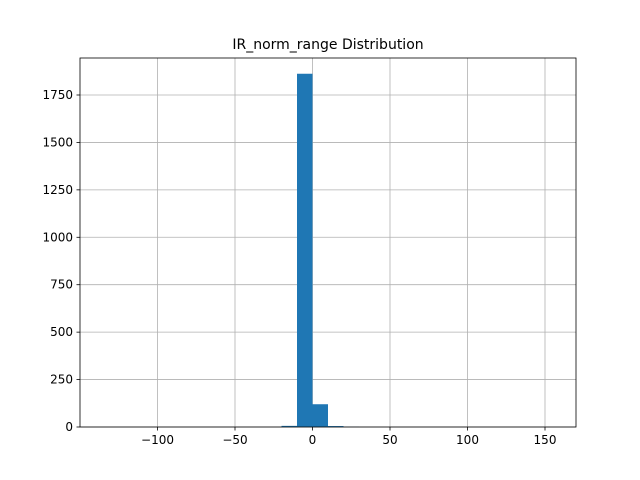 This screenshot has width=640, height=480. What do you see at coordinates (61, 380) in the screenshot?
I see `y-tick-label: 250` at bounding box center [61, 380].